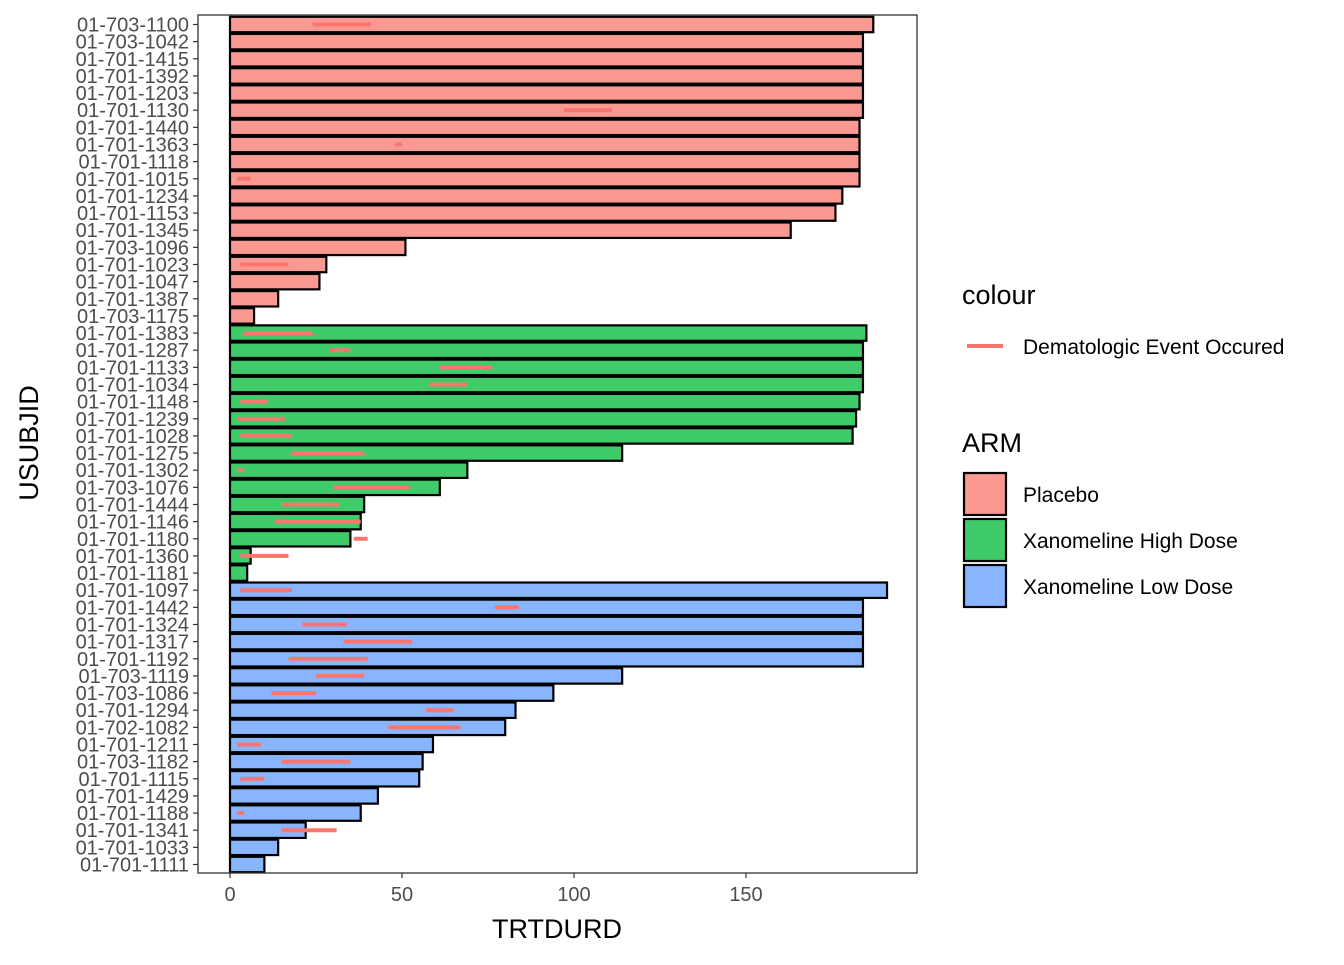 The image size is (1344, 965). What do you see at coordinates (133, 523) in the screenshot?
I see `y-tick-label: 01-701-1146` at bounding box center [133, 523].